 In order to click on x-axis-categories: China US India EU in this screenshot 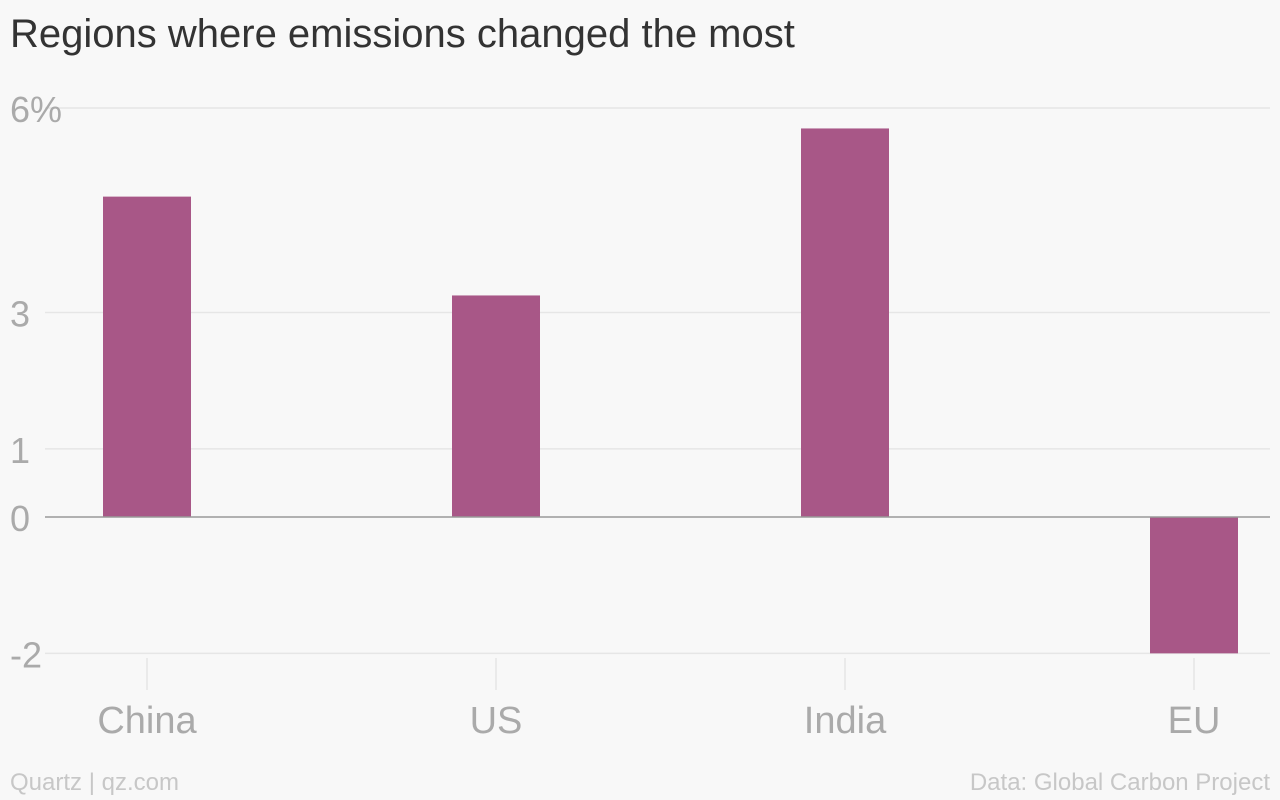, I will do `click(658, 700)`.